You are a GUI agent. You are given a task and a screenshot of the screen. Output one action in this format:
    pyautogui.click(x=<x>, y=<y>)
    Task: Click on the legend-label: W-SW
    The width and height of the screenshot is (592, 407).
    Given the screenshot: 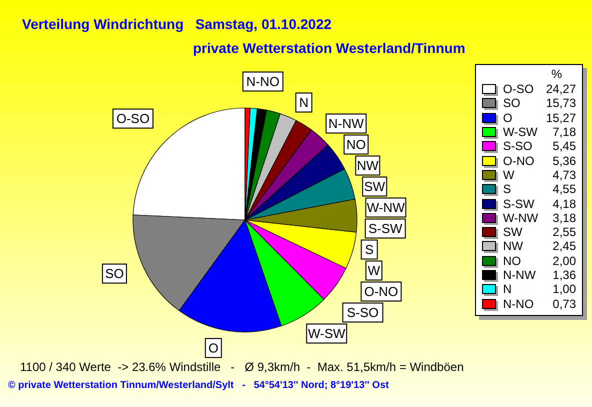 What is the action you would take?
    pyautogui.click(x=520, y=132)
    